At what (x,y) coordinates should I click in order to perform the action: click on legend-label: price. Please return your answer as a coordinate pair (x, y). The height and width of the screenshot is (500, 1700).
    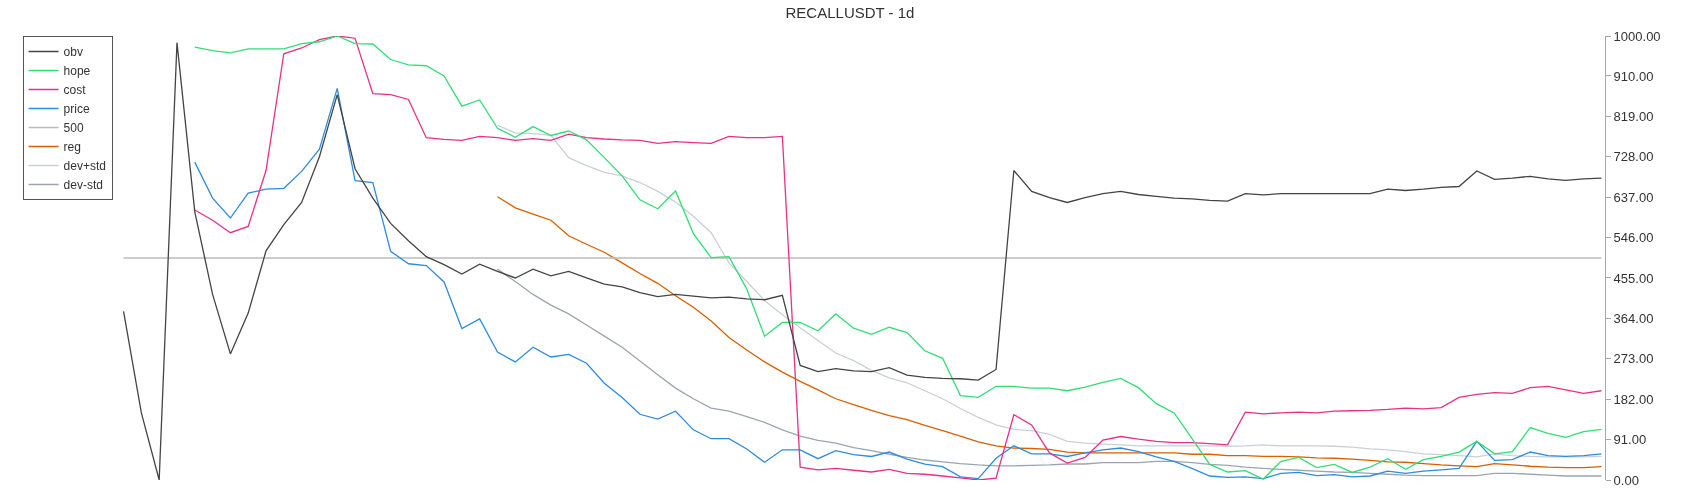
    Looking at the image, I should click on (76, 109).